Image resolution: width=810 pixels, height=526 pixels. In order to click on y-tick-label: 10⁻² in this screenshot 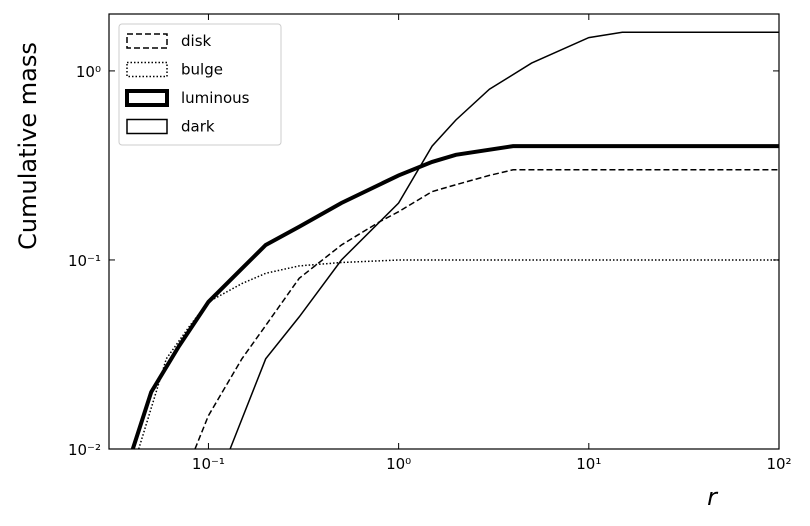, I will do `click(84, 450)`.